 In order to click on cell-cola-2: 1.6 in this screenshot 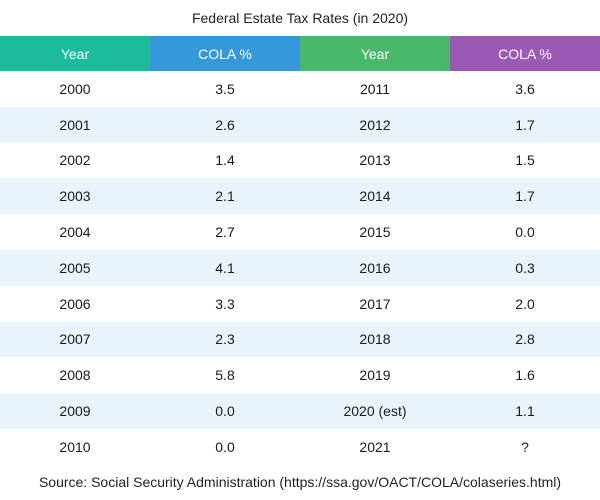, I will do `click(525, 375)`.